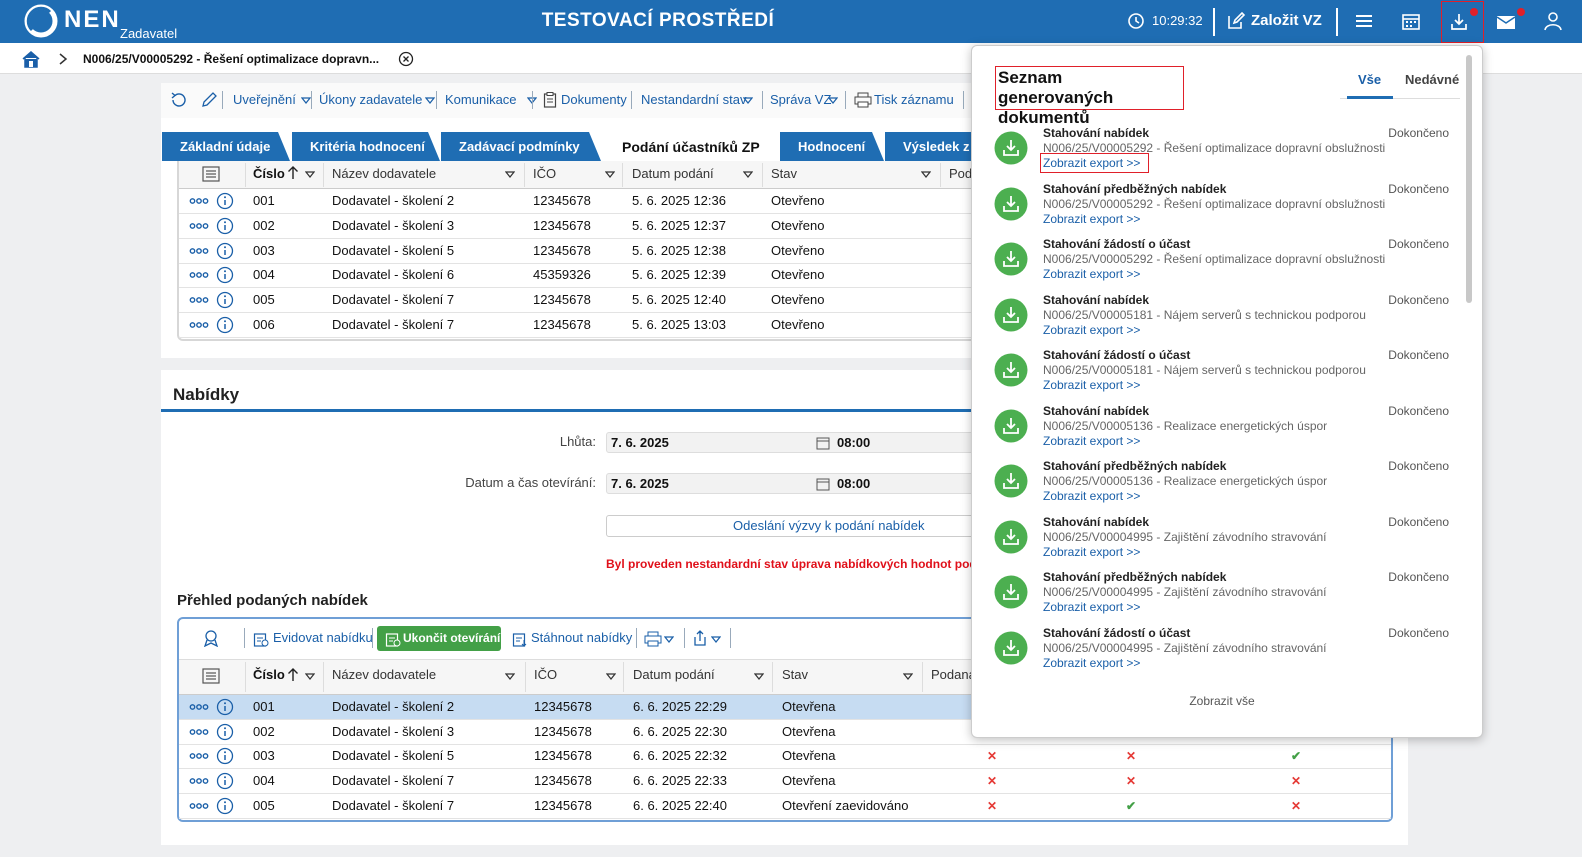 This screenshot has height=857, width=1582. I want to click on download-offers-button: Stáhnout nabídky, so click(582, 637).